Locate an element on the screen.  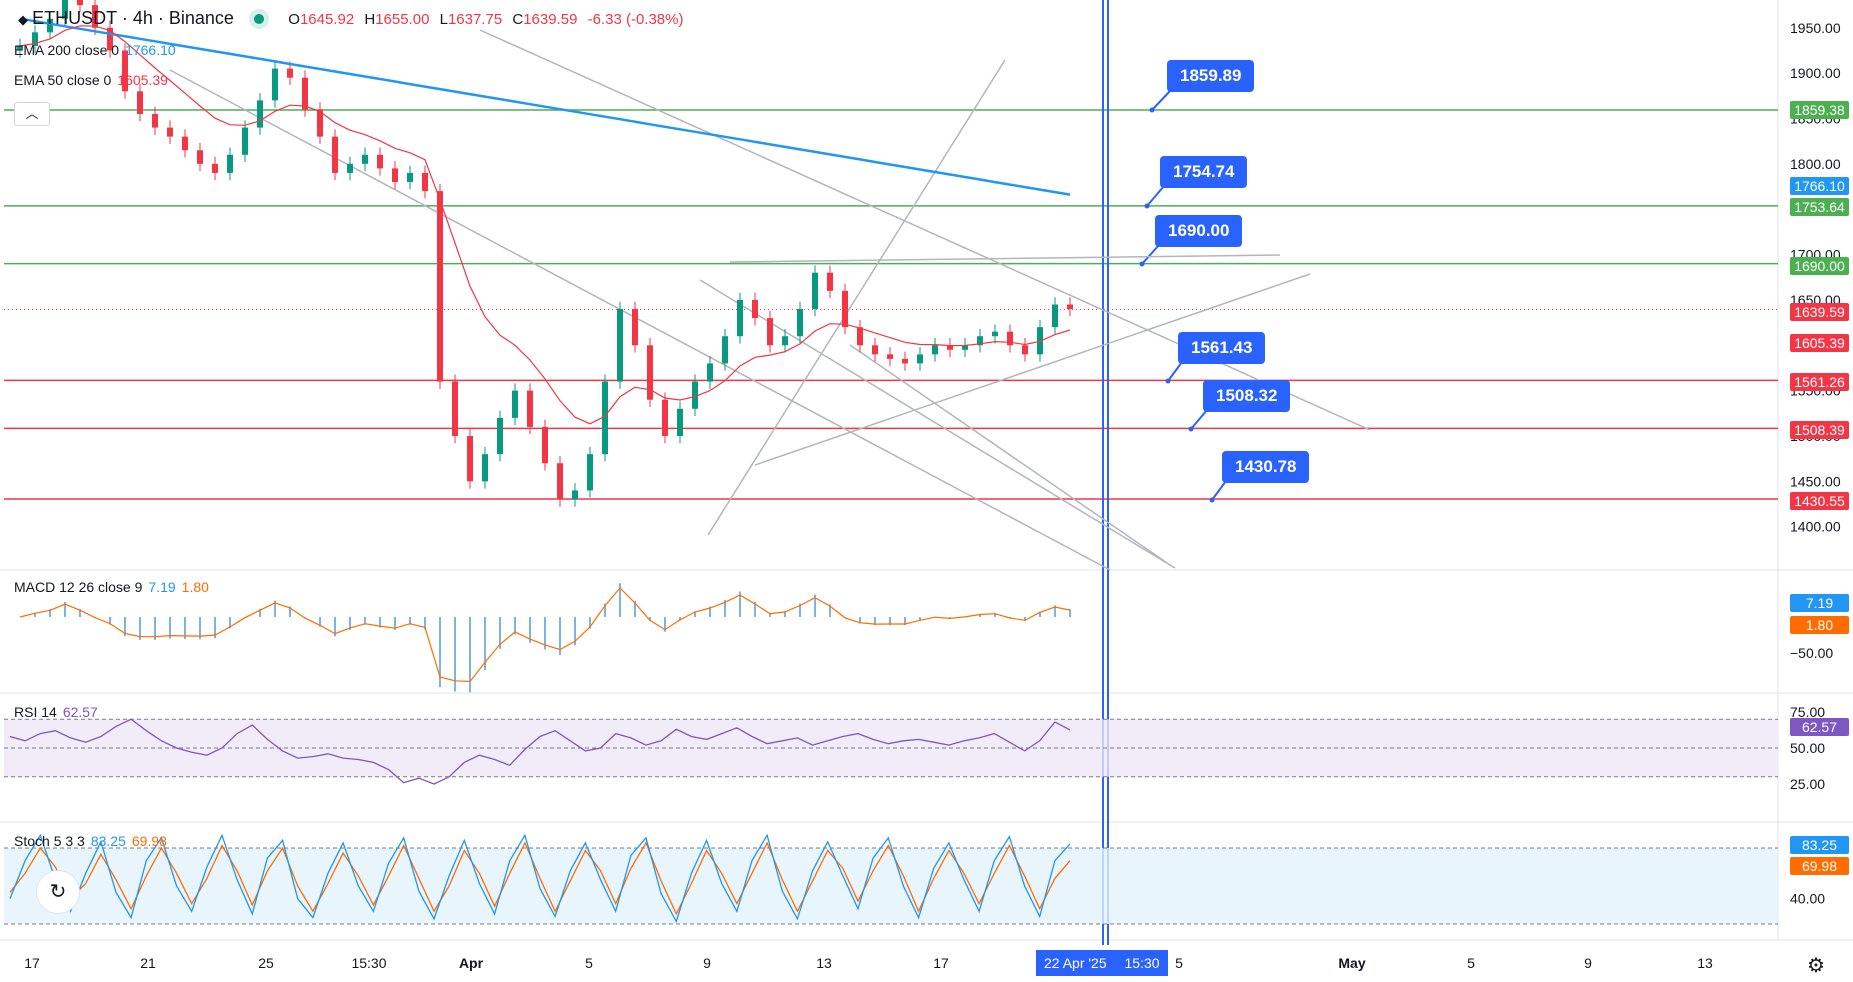
crosshair-time: 15:30 is located at coordinates (1142, 963).